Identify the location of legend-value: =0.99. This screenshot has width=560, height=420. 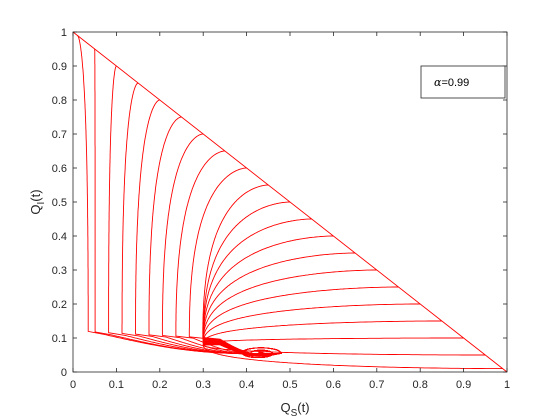
(455, 83).